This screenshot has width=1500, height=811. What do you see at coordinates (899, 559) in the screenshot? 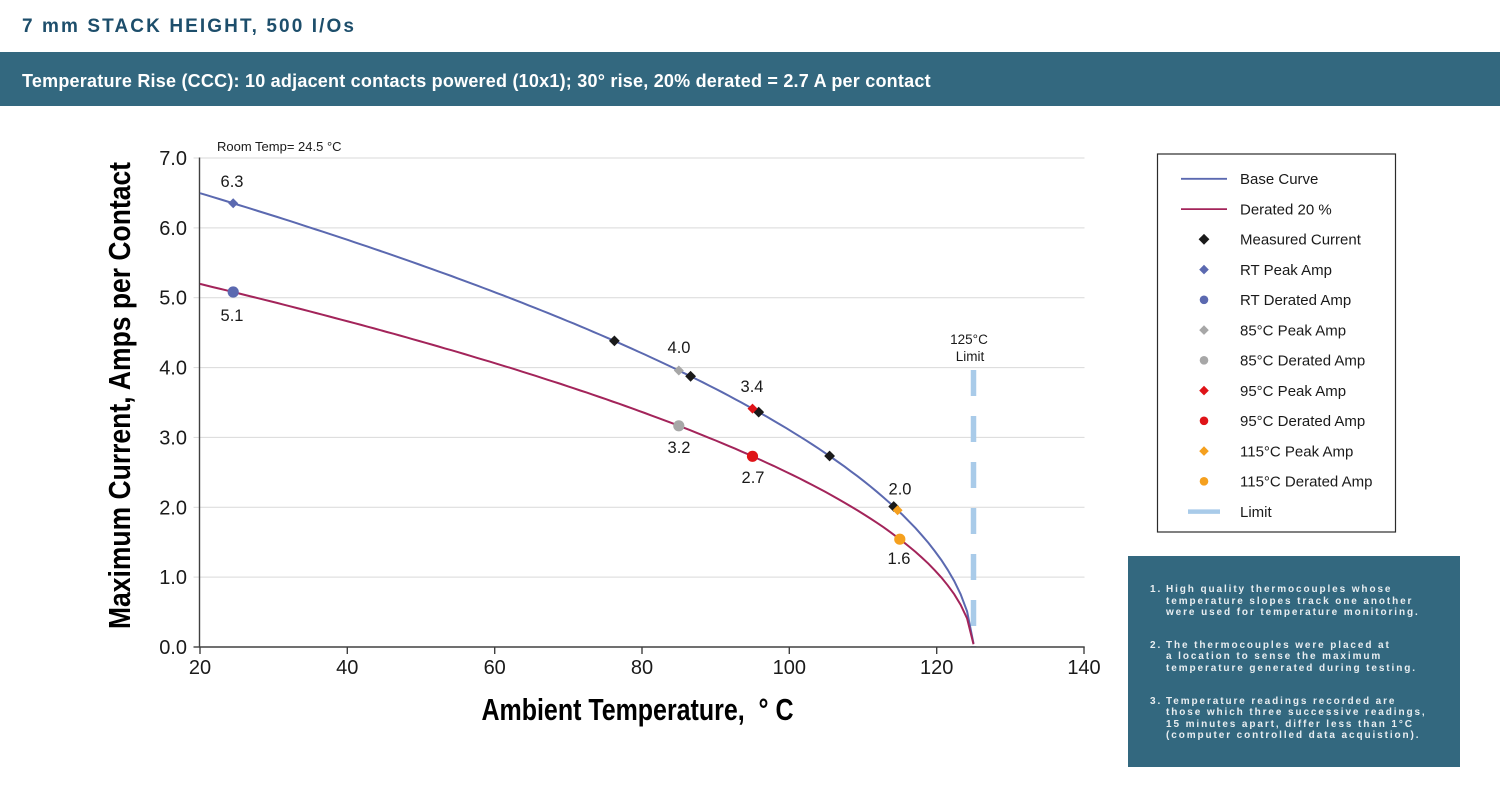
I see `svg-text: 1.6` at bounding box center [899, 559].